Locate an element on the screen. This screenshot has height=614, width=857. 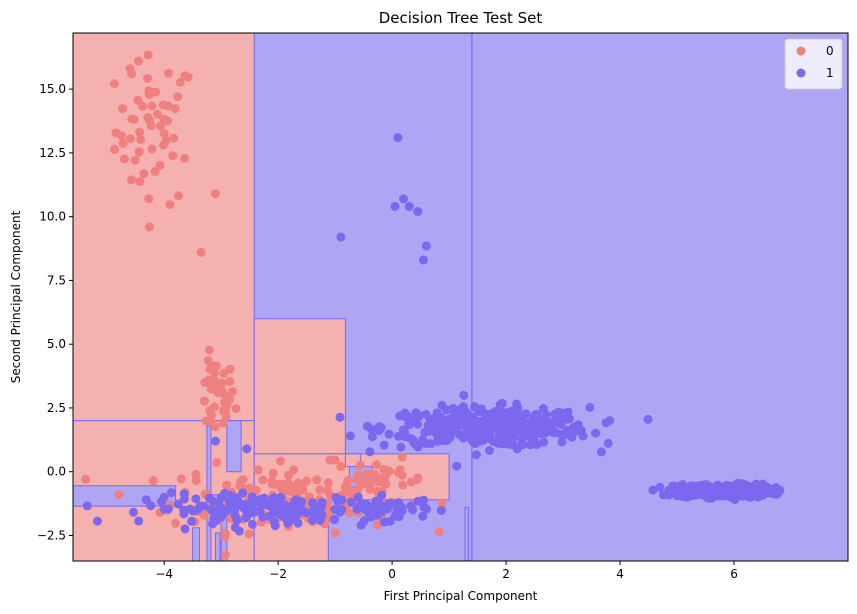
y-tick-label: 15.0 is located at coordinates (52, 89).